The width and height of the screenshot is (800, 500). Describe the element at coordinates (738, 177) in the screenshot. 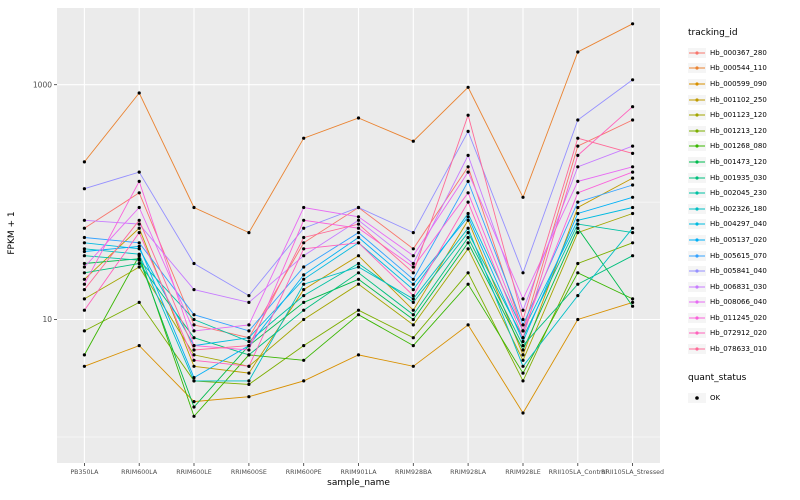

I see `legend-item-label: Hb_001935_030` at that location.